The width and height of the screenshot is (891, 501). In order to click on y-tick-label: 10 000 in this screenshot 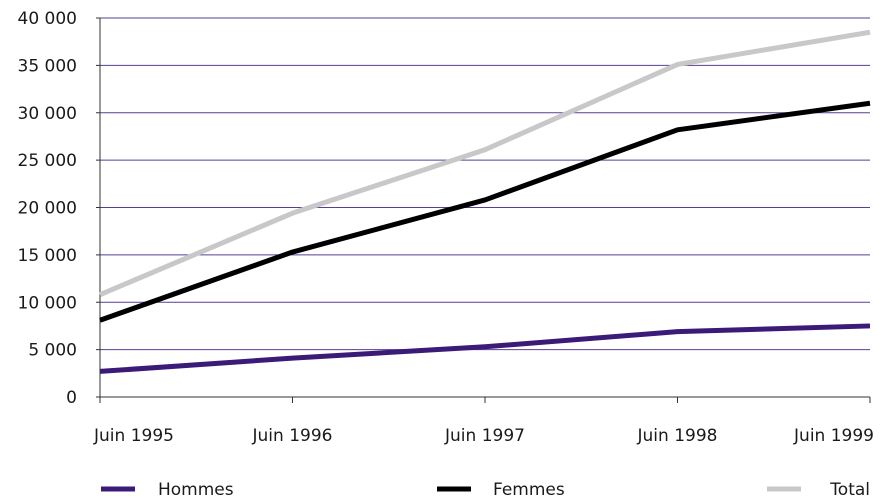, I will do `click(47, 303)`.